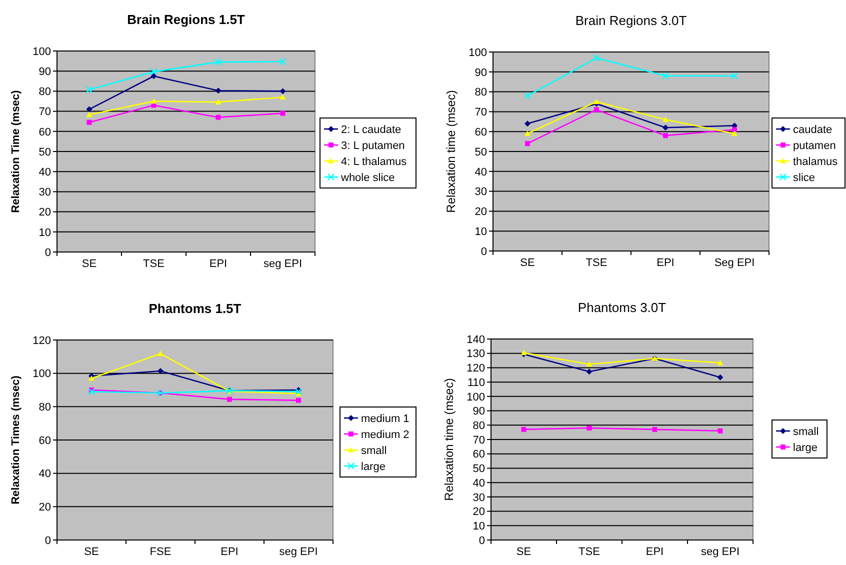  What do you see at coordinates (195, 308) in the screenshot?
I see `chart-title: Phantoms 1.5T` at bounding box center [195, 308].